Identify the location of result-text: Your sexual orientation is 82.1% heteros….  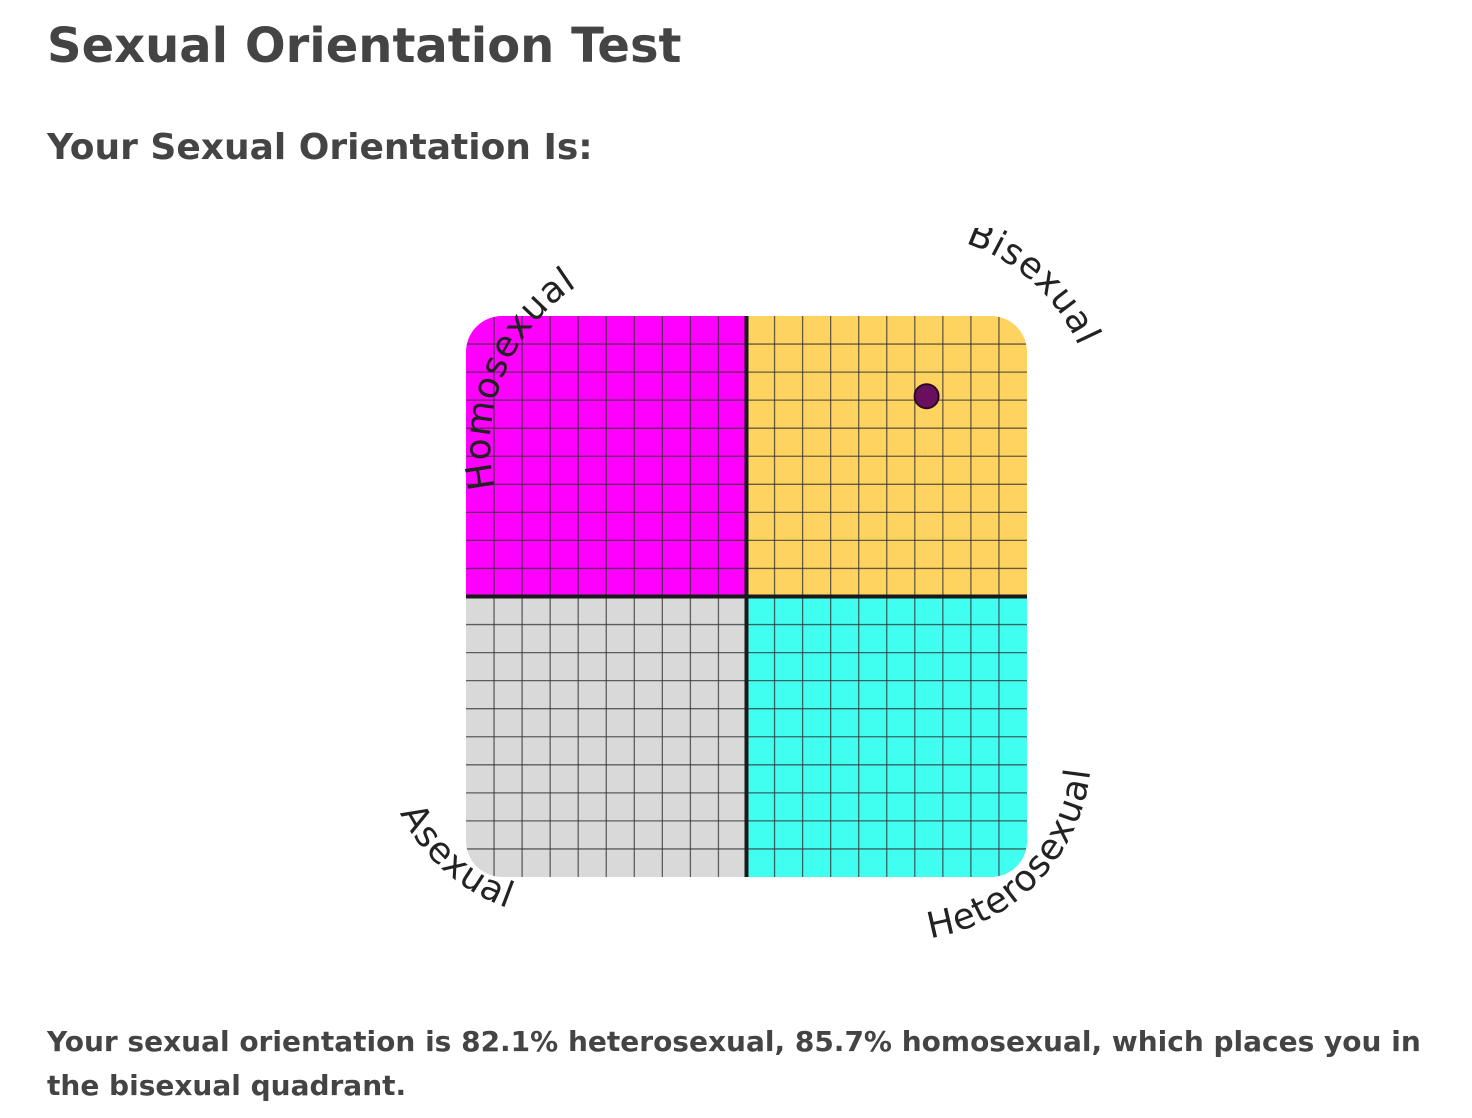
(734, 1063).